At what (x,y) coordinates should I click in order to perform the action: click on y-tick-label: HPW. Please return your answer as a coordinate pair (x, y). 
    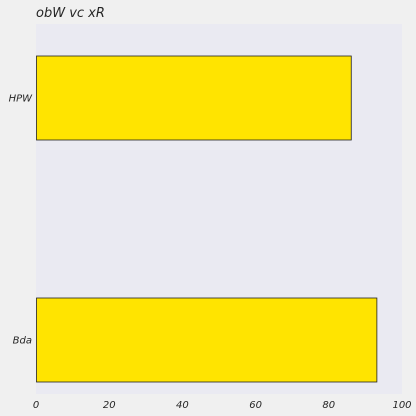
    Looking at the image, I should click on (21, 99).